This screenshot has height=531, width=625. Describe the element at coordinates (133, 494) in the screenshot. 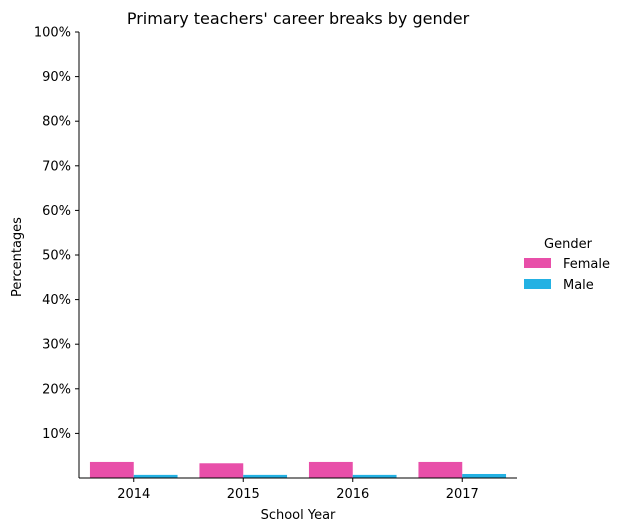

I see `x-tick-label: 2014` at that location.